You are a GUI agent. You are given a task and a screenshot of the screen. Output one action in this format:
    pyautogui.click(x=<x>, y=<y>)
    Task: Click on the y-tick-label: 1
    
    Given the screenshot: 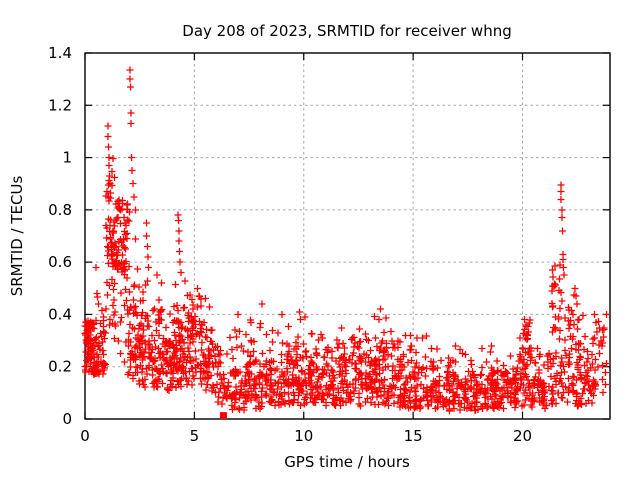 What is the action you would take?
    pyautogui.click(x=67, y=158)
    